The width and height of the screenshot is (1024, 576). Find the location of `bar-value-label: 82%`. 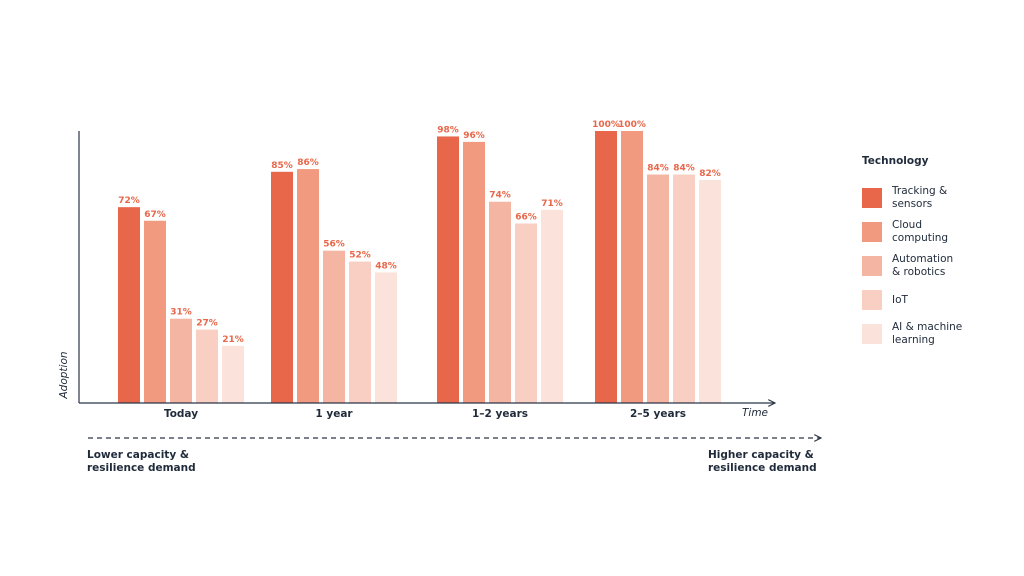

bar-value-label: 82% is located at coordinates (710, 174).